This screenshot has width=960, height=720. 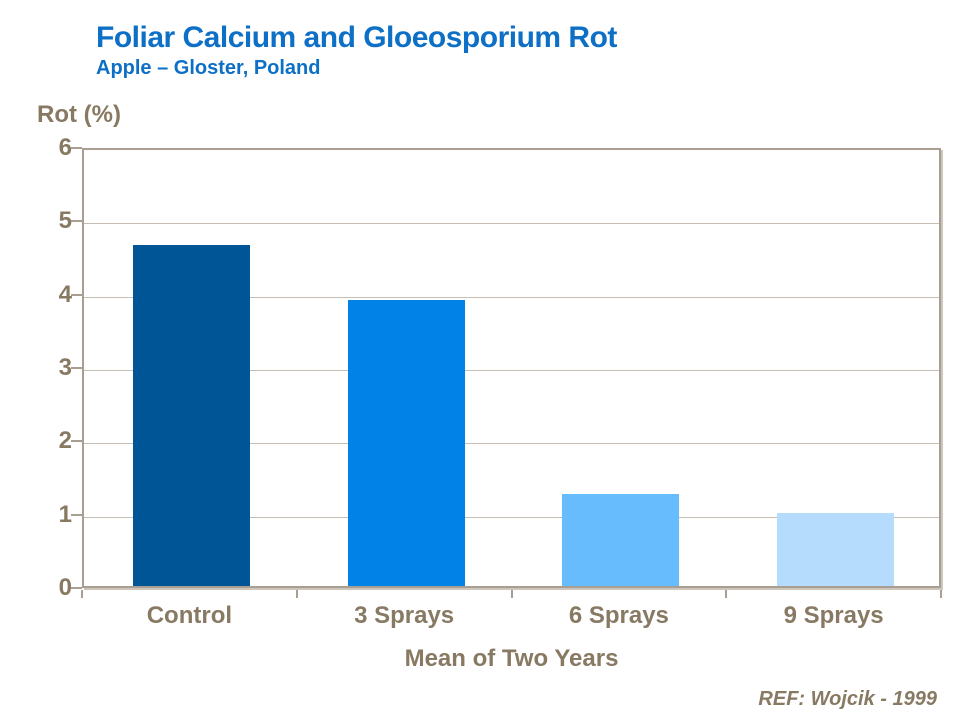 I want to click on bar-6-sprays, so click(x=621, y=540).